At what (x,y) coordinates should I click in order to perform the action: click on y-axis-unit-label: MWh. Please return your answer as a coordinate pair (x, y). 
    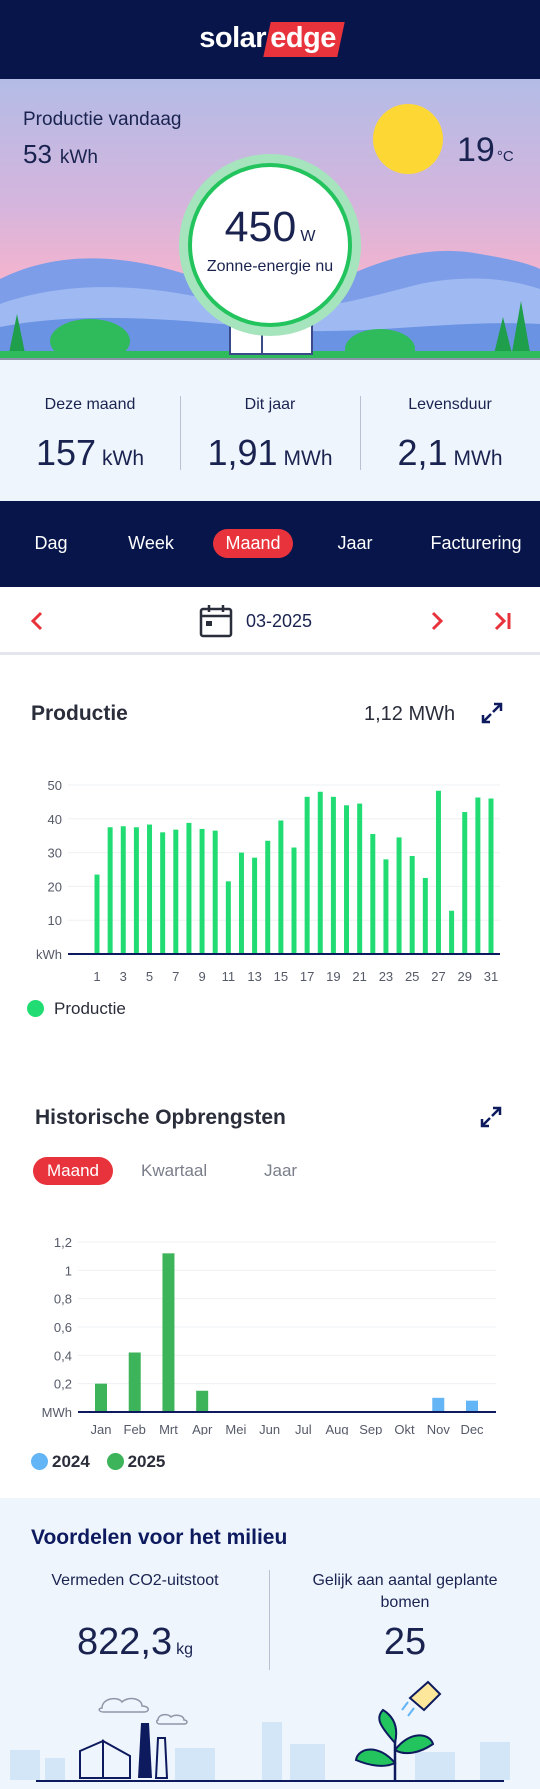
    Looking at the image, I should click on (57, 1412).